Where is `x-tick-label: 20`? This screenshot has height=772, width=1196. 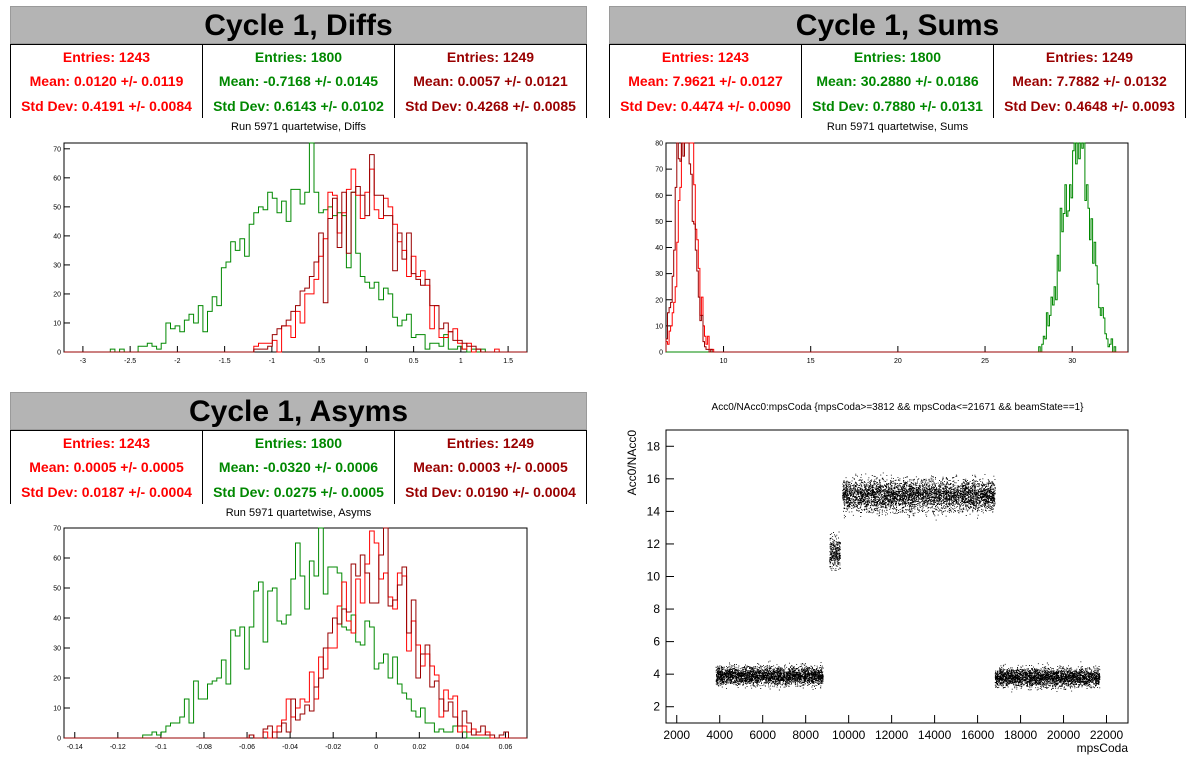
x-tick-label: 20 is located at coordinates (898, 361).